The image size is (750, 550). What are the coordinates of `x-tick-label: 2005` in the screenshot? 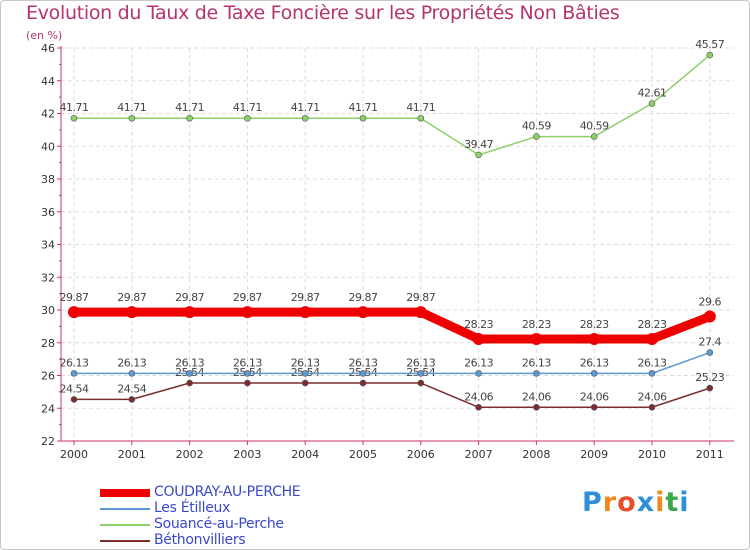 It's located at (363, 454).